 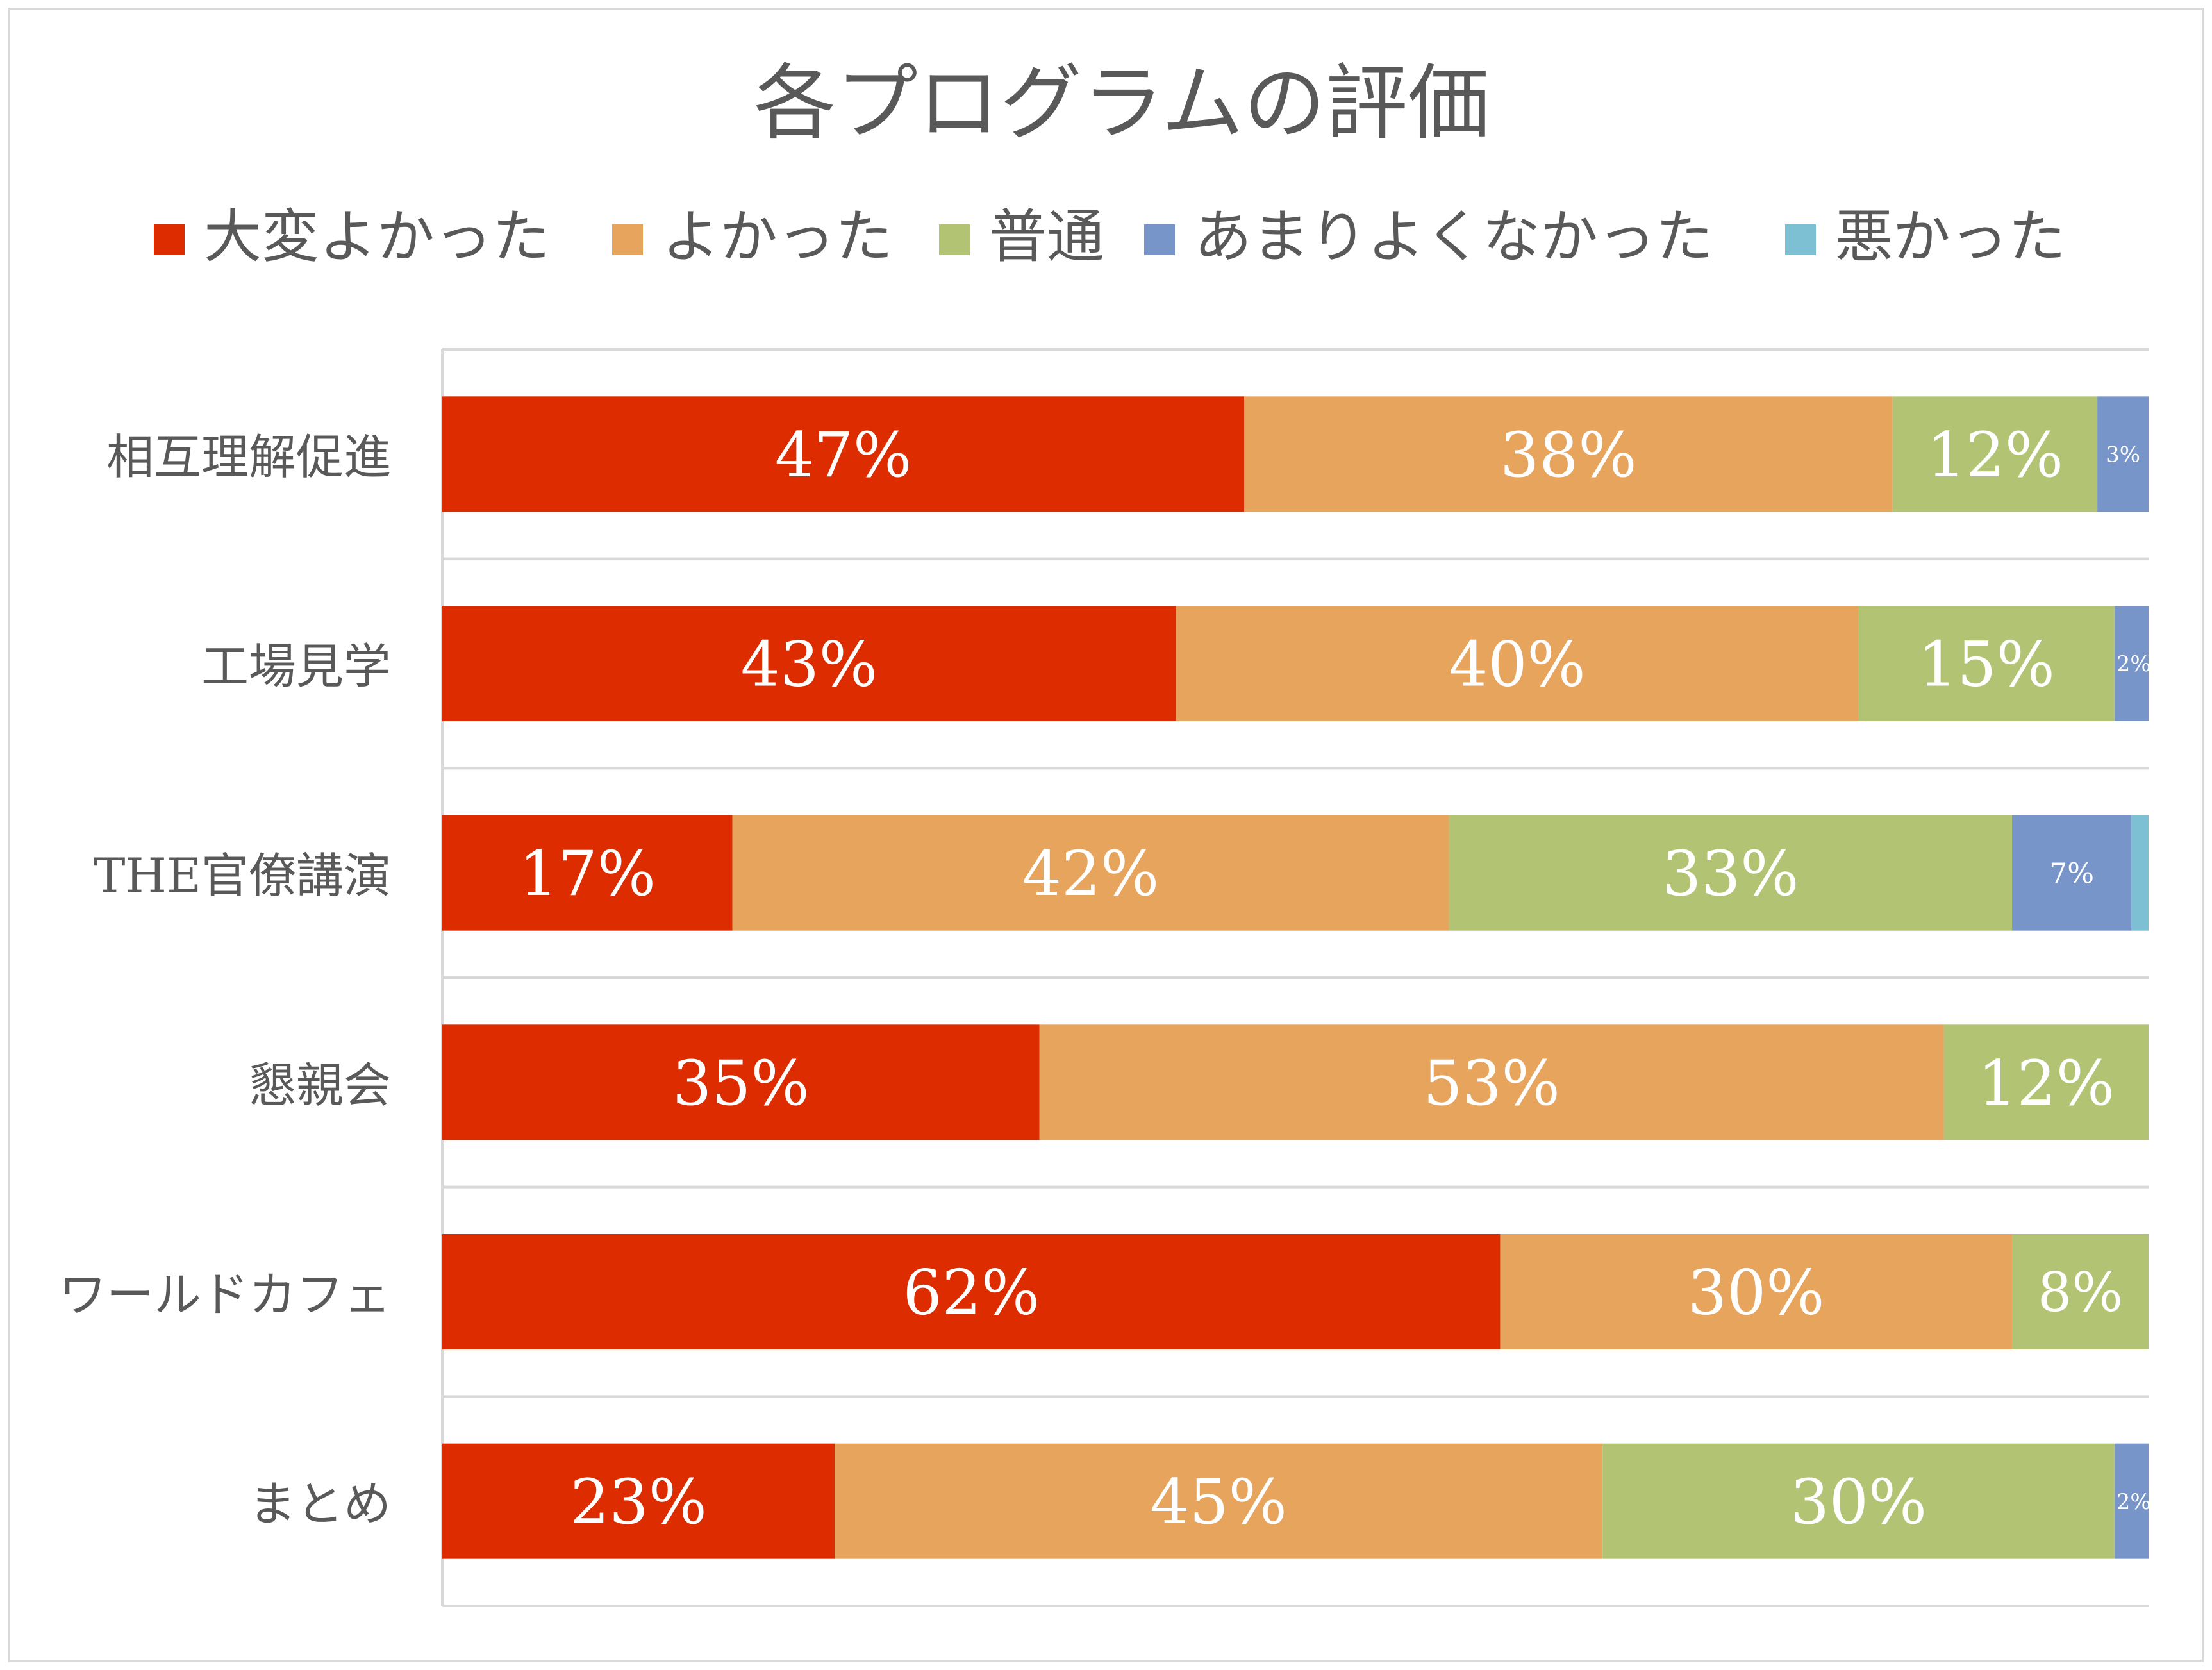 What do you see at coordinates (778, 237) in the screenshot?
I see `legend-label-1: よかった` at bounding box center [778, 237].